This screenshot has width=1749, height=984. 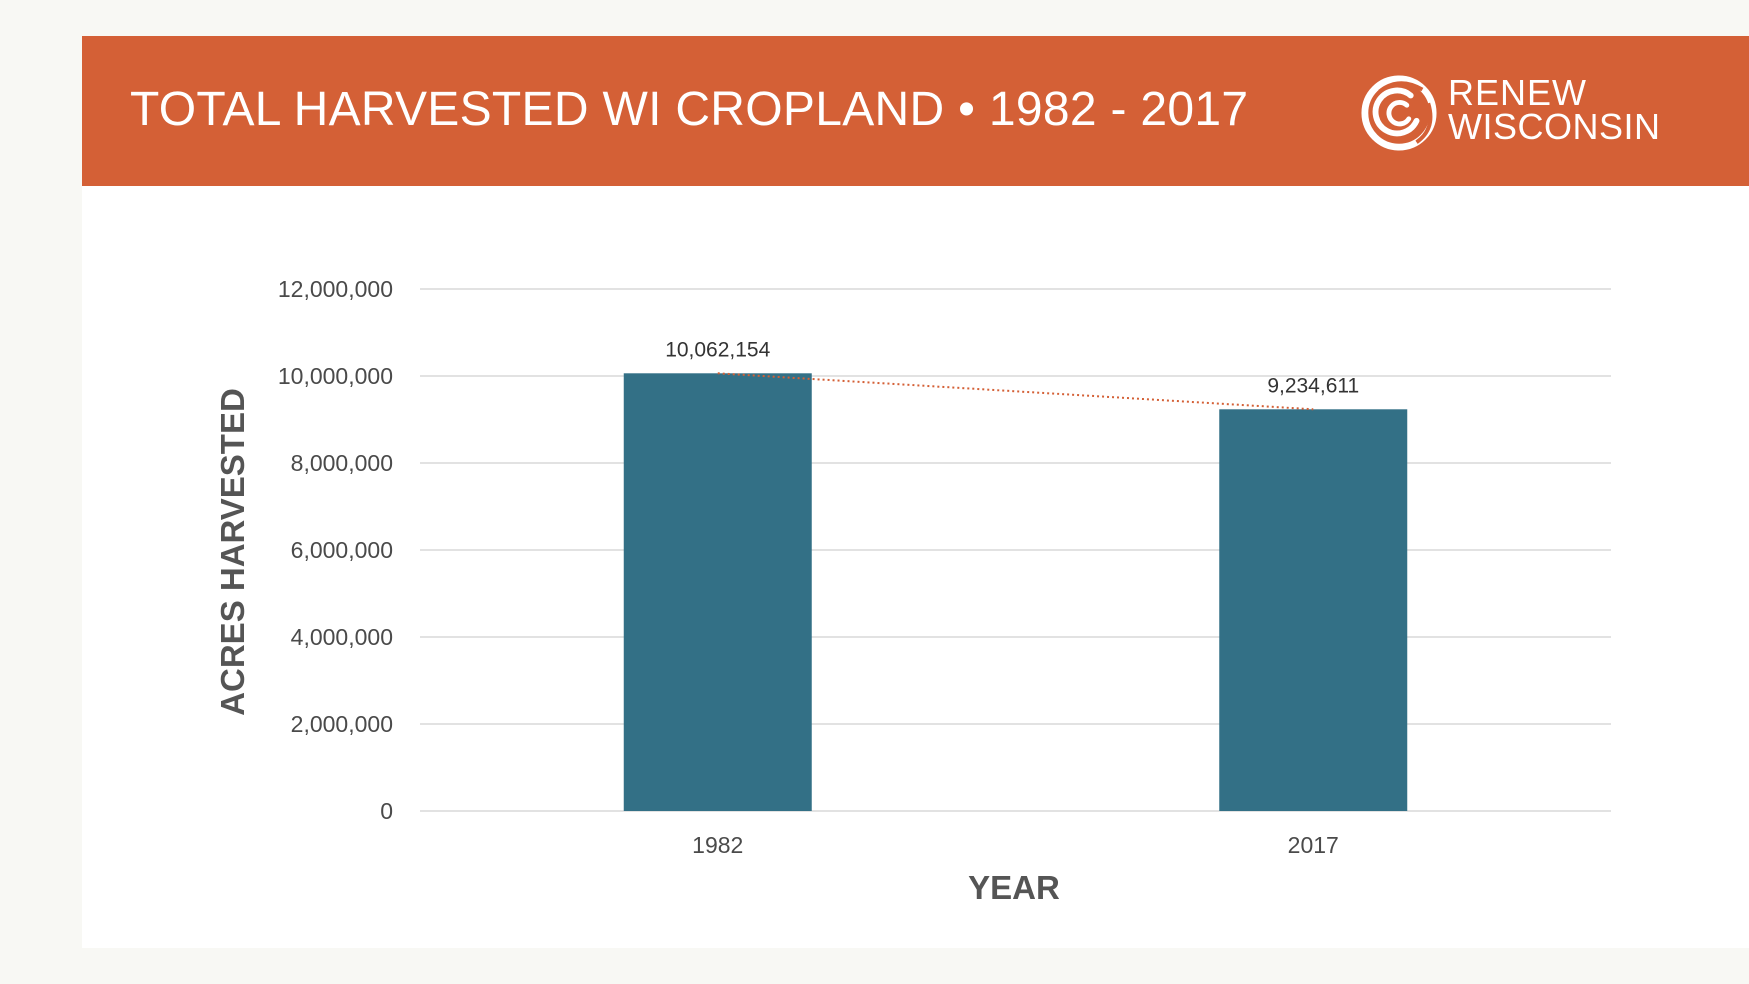 I want to click on y-tick-label: 8,000,000, so click(x=342, y=463).